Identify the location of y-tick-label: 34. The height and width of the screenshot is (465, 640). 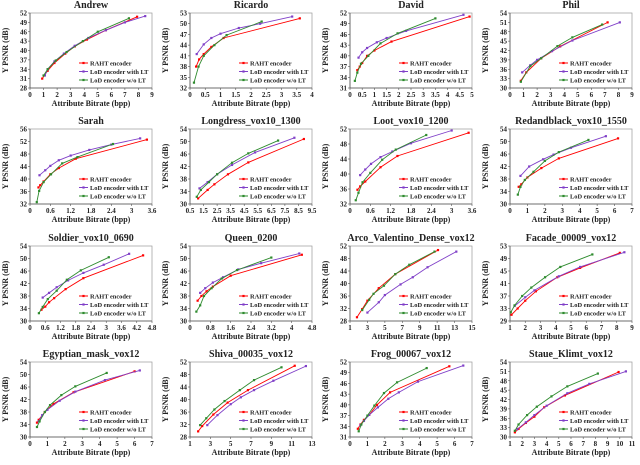
(24, 70).